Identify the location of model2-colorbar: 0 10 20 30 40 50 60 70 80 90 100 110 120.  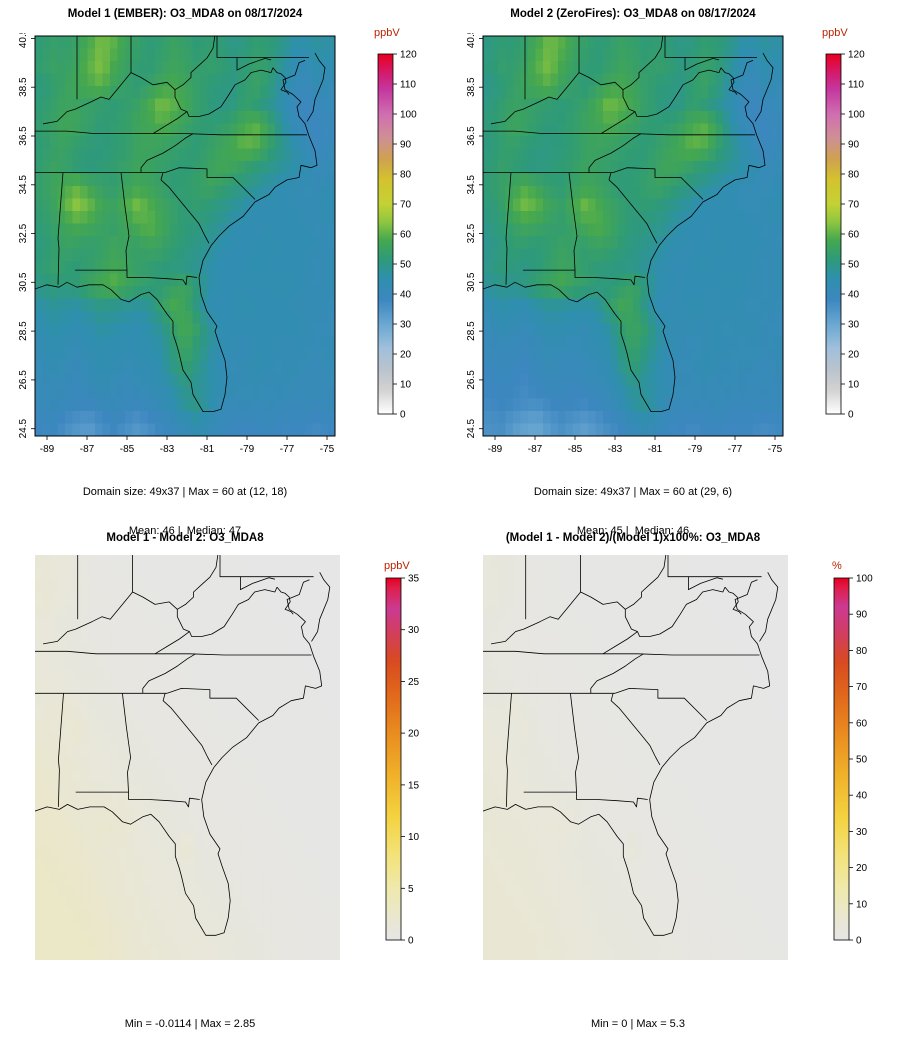
(848, 238).